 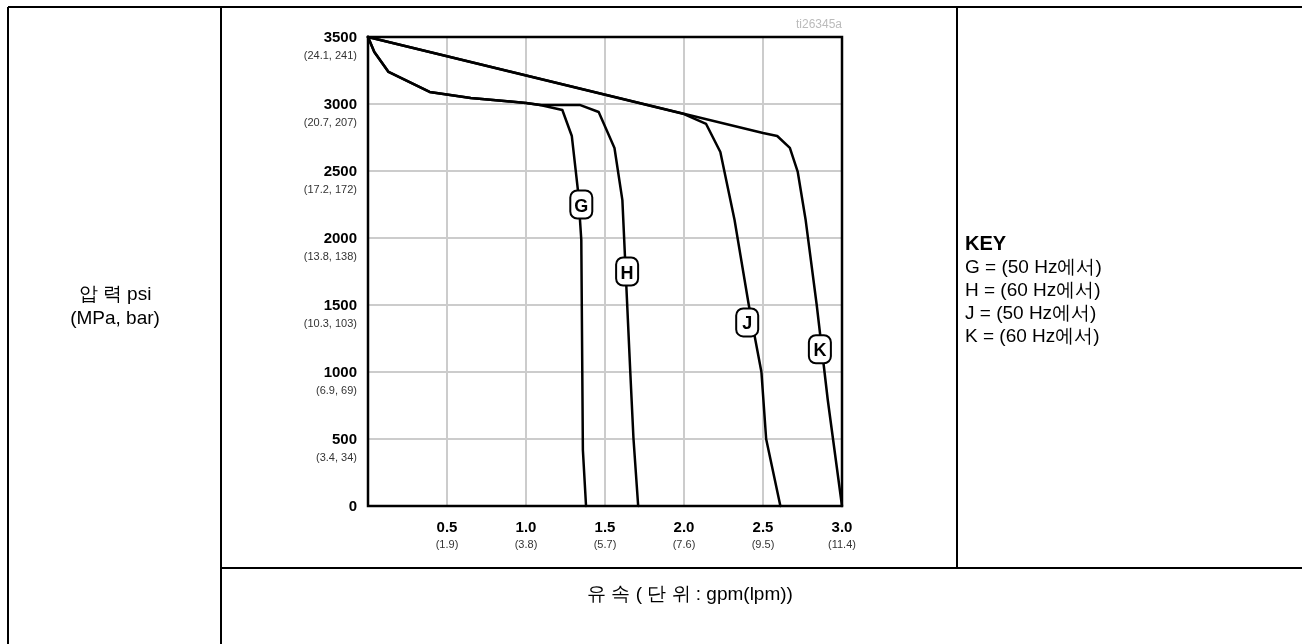 I want to click on x-tick-label: 1.5, so click(x=605, y=526).